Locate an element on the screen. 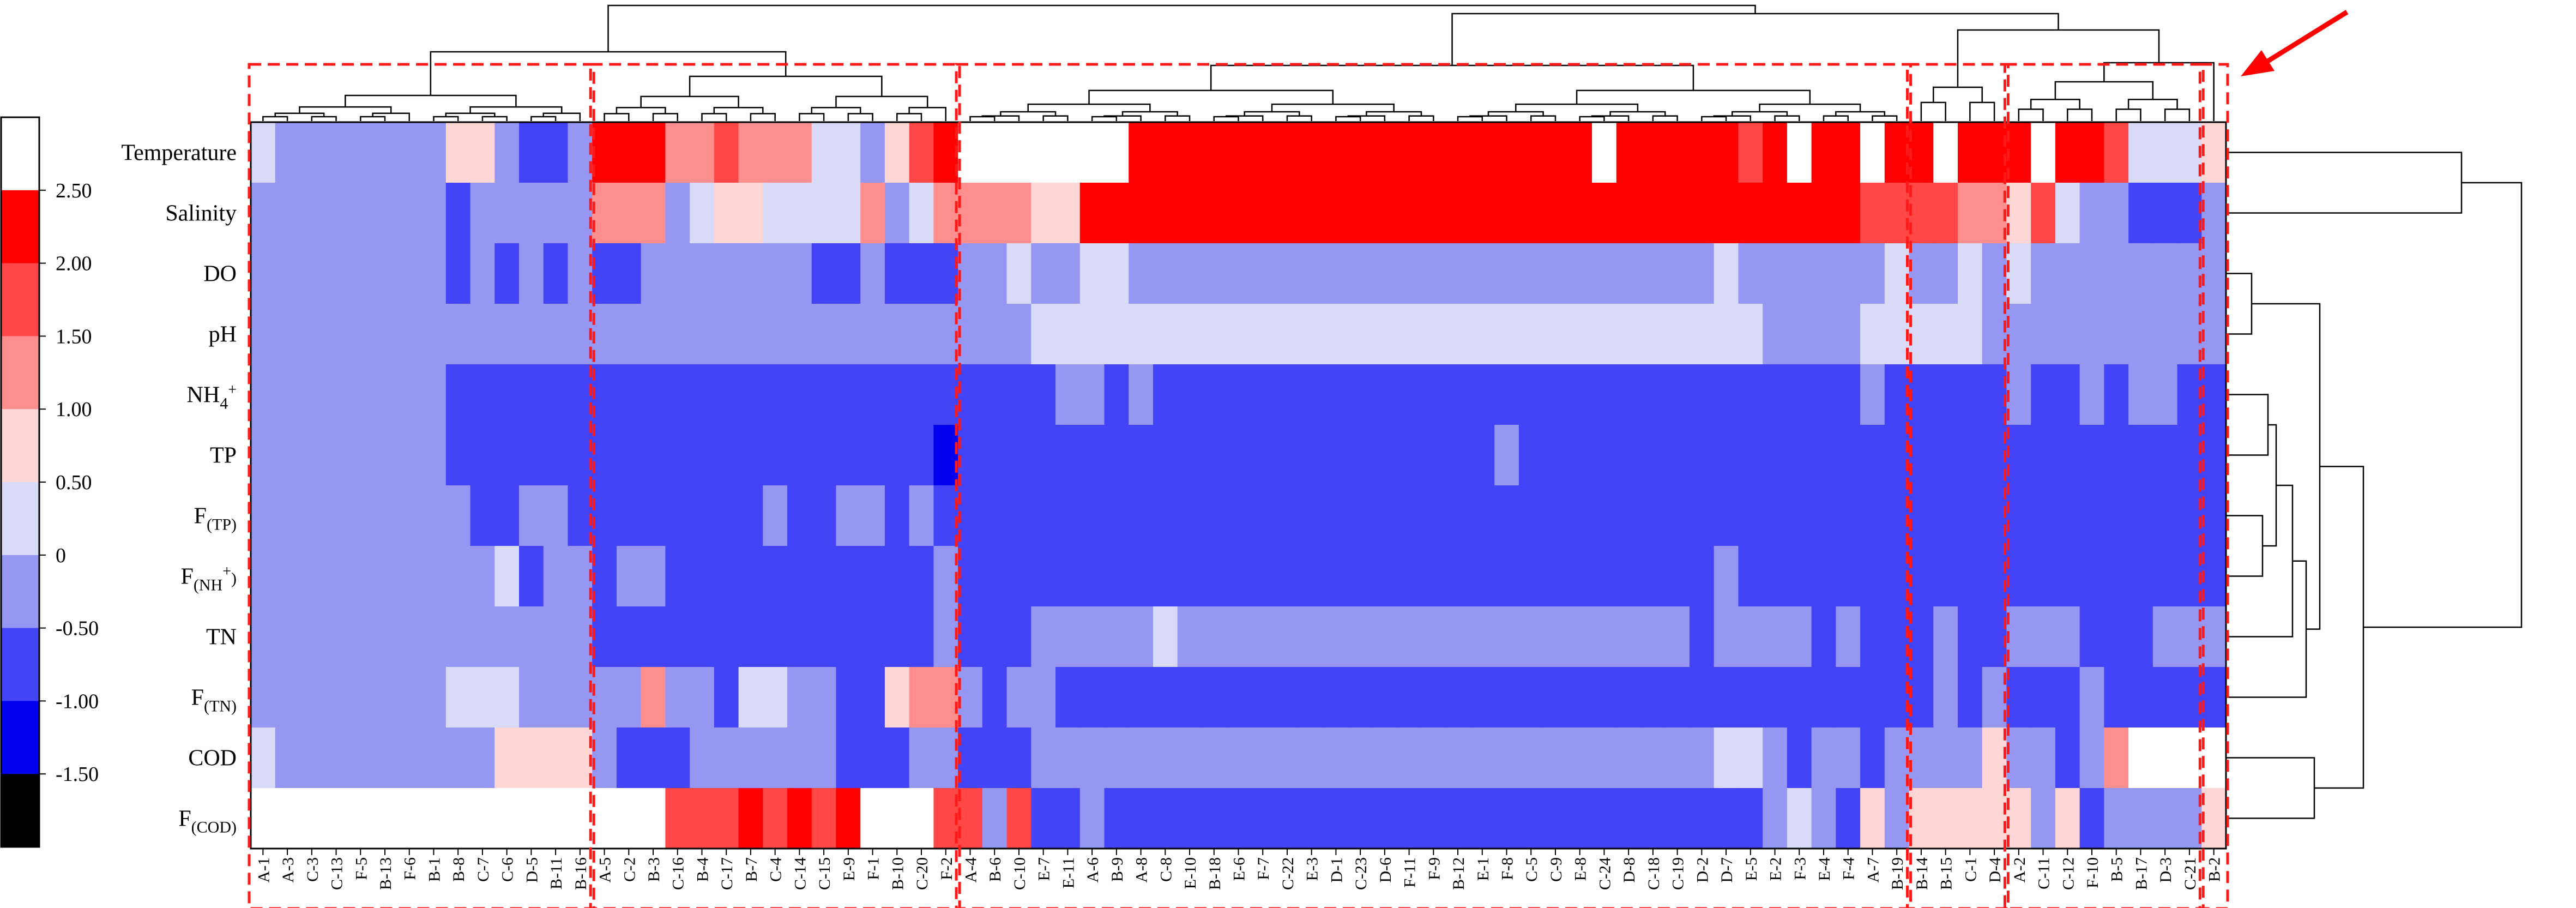 Image resolution: width=2576 pixels, height=908 pixels. column-label: B-13 is located at coordinates (386, 873).